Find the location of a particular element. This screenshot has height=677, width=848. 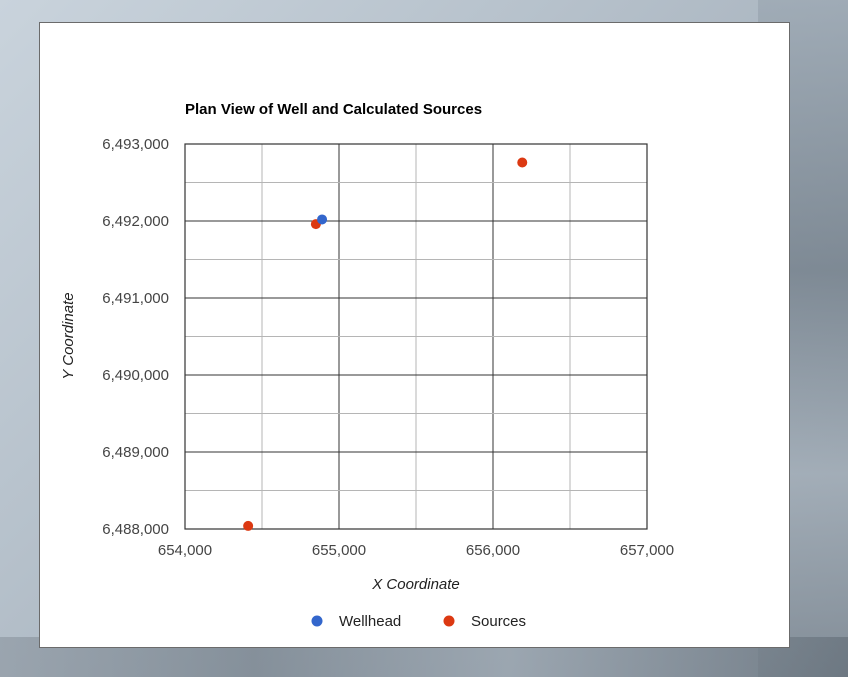

legend: Wellhead Sources is located at coordinates (418, 621).